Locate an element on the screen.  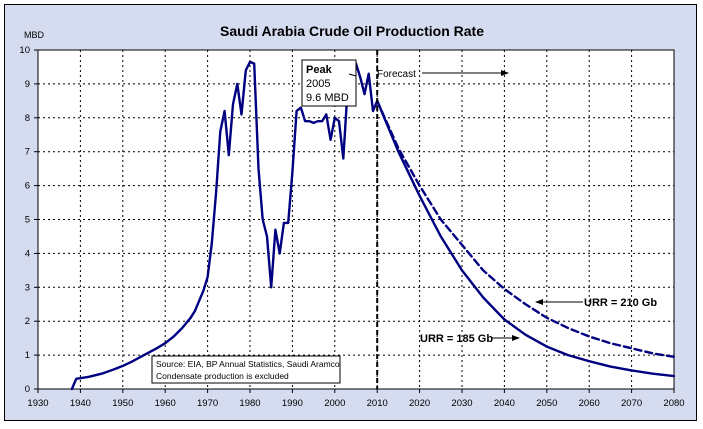
y-tick-label: 9 is located at coordinates (27, 84).